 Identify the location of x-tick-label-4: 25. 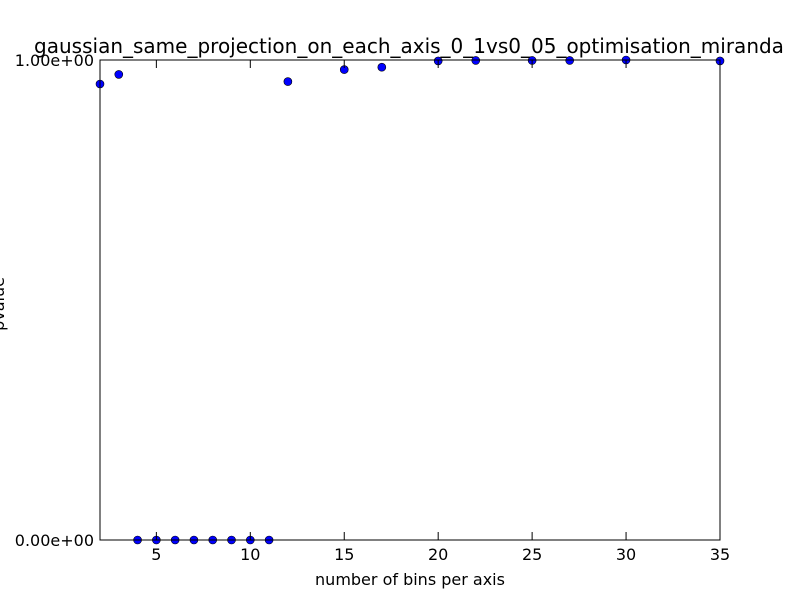
(532, 554).